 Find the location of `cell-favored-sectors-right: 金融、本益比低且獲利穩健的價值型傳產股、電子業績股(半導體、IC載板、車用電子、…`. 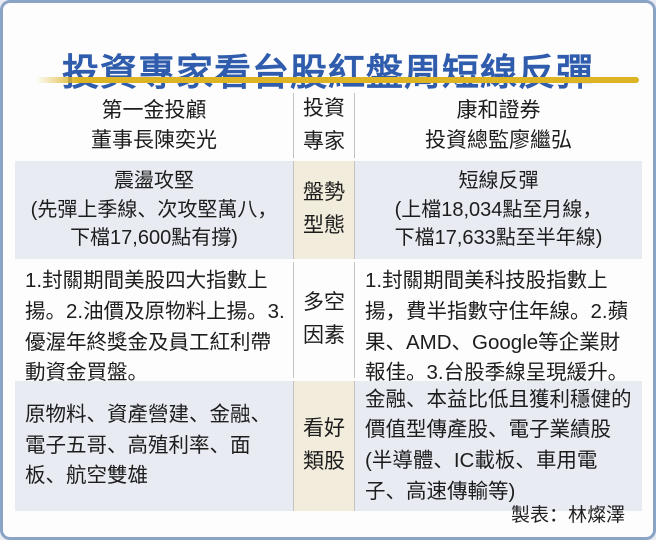

cell-favored-sectors-right: 金融、本益比低且獲利穩健的價值型傳產股、電子業績股(半導體、IC載板、車用電子、… is located at coordinates (498, 446).